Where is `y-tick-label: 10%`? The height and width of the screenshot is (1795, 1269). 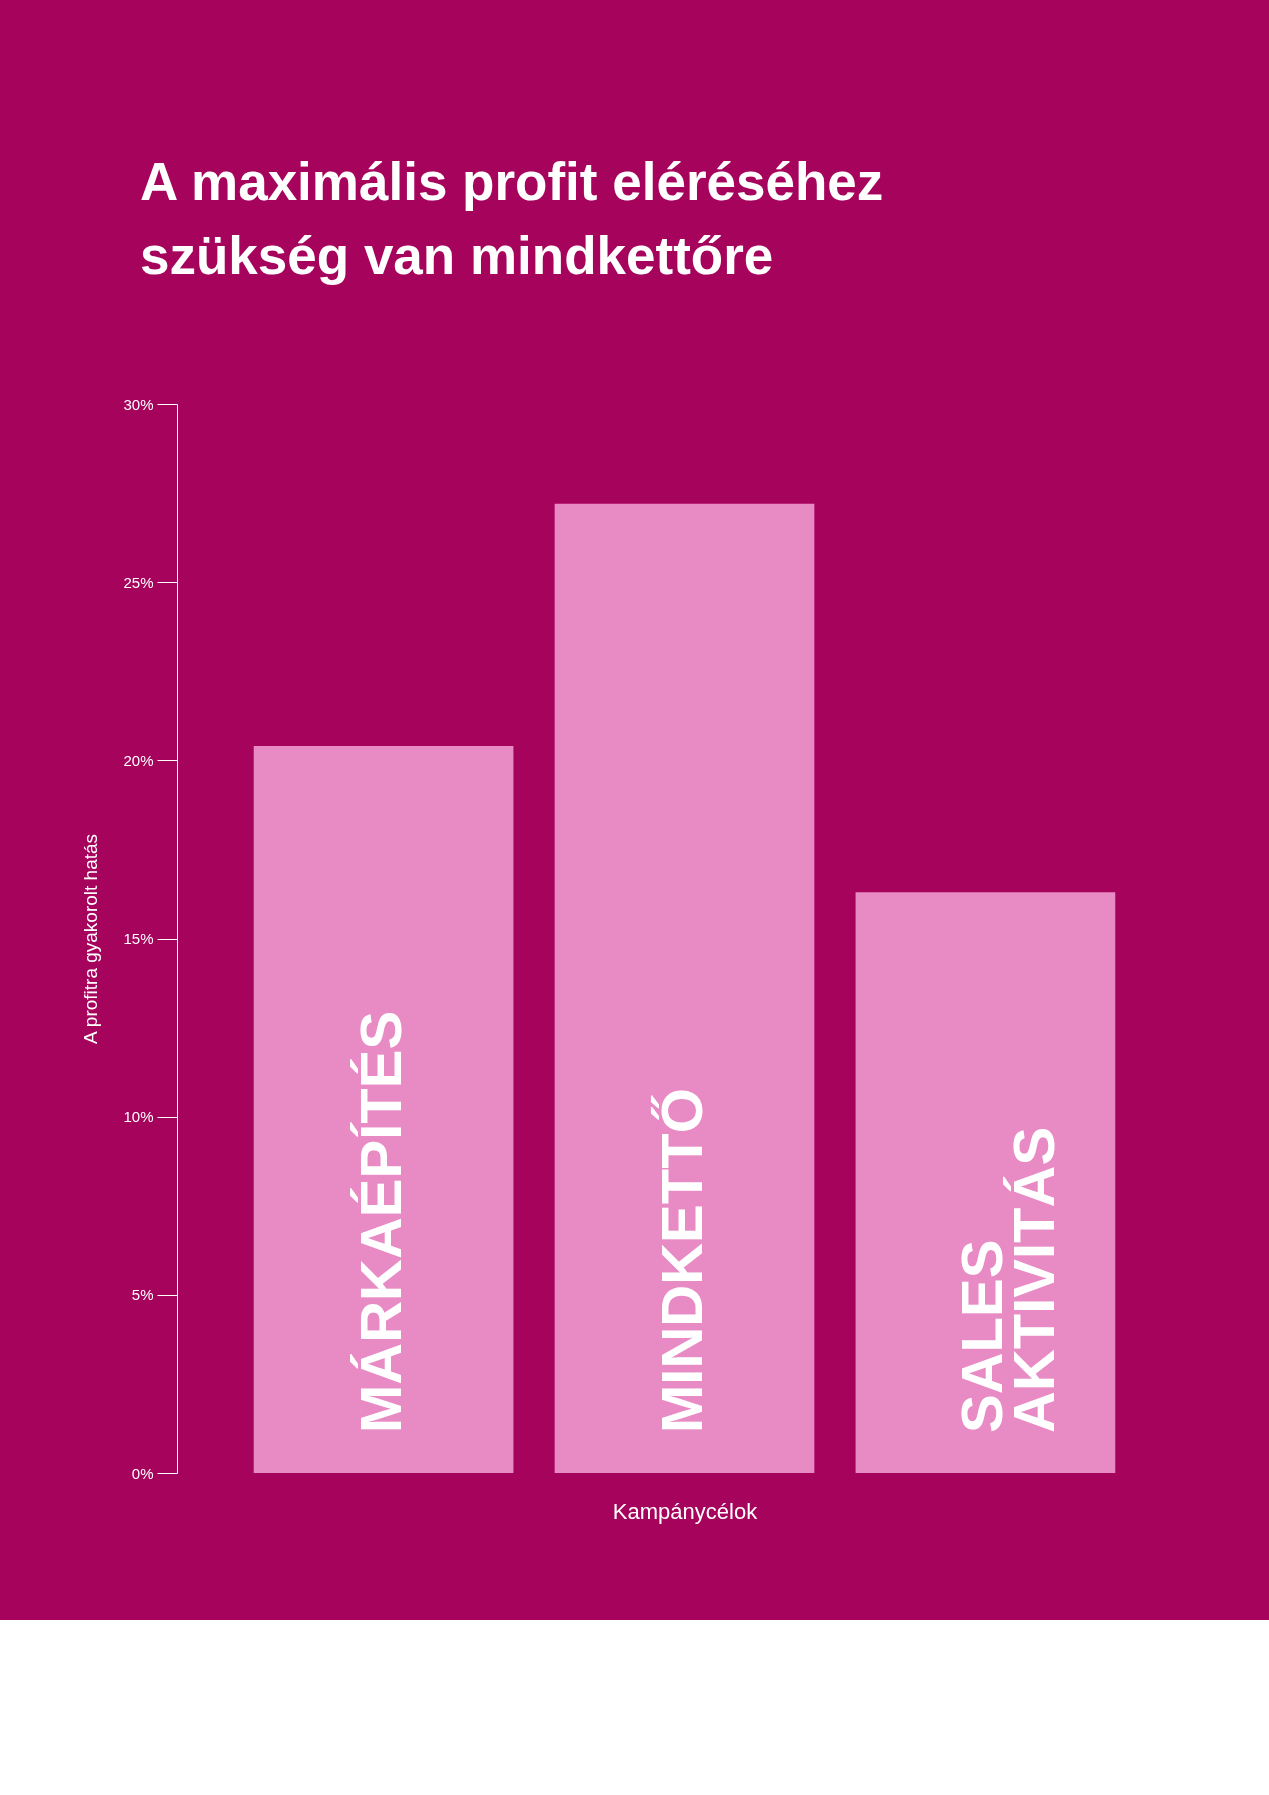 y-tick-label: 10% is located at coordinates (138, 1117).